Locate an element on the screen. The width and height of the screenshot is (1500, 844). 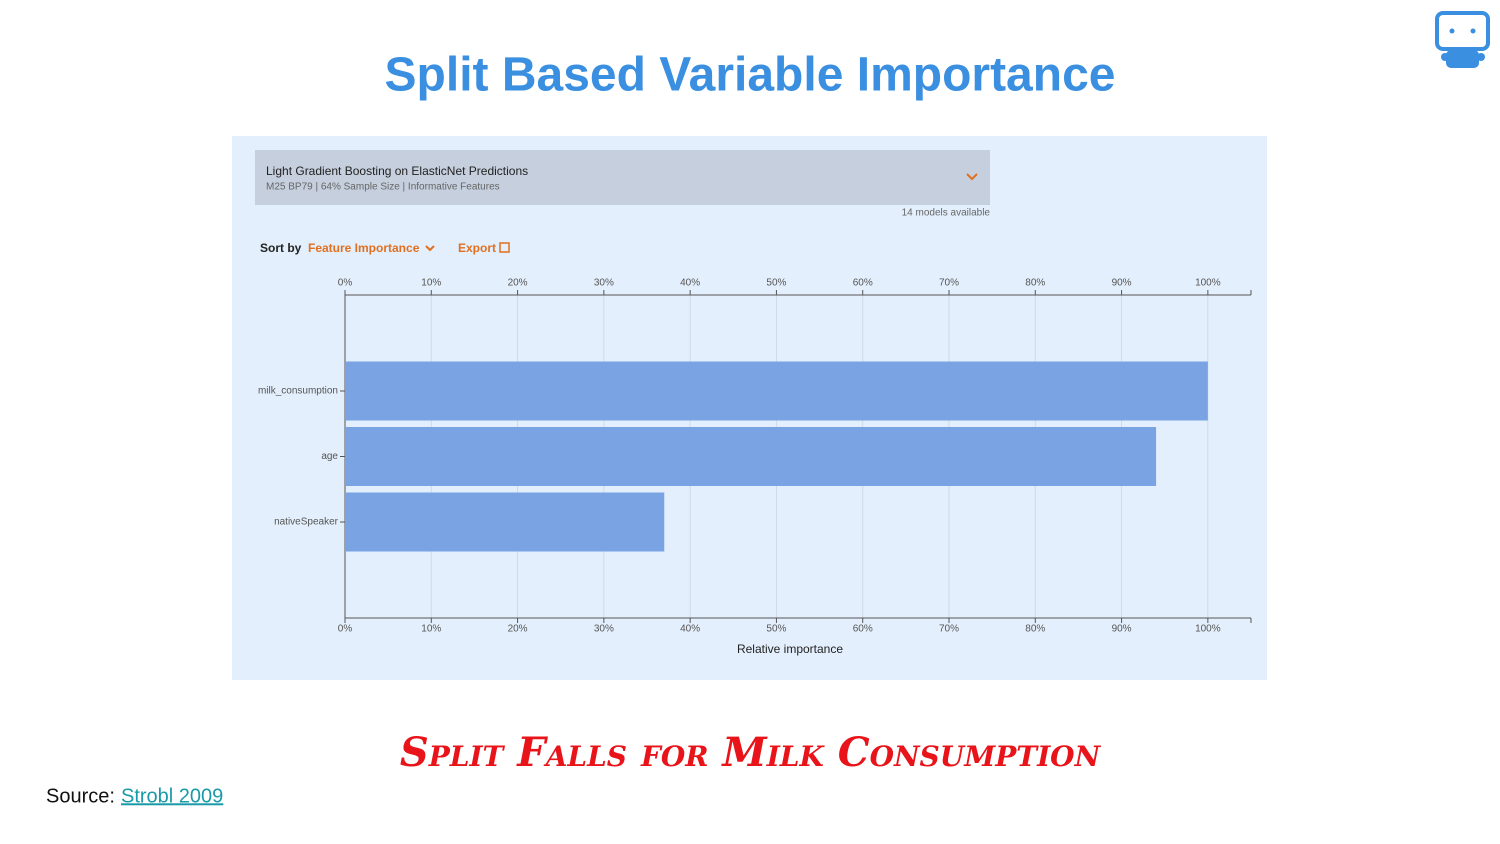
x-tick-label-top: 40% is located at coordinates (690, 283).